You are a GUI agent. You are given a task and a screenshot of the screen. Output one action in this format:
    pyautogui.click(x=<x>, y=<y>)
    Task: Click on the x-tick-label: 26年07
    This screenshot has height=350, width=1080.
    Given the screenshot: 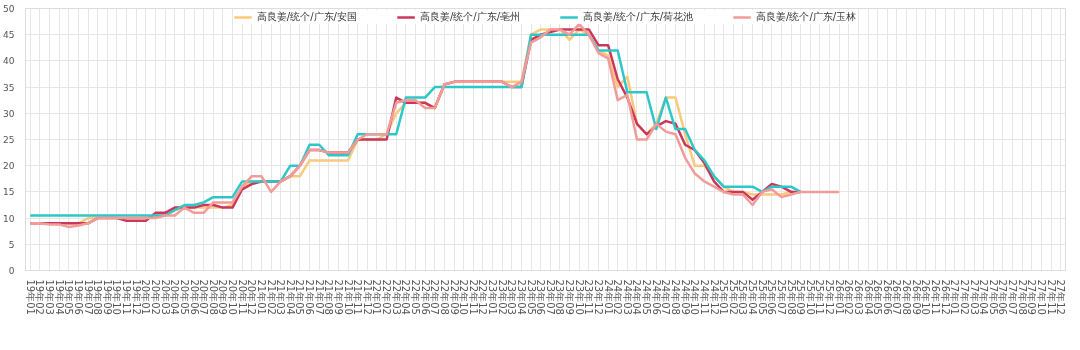 What is the action you would take?
    pyautogui.click(x=897, y=297)
    